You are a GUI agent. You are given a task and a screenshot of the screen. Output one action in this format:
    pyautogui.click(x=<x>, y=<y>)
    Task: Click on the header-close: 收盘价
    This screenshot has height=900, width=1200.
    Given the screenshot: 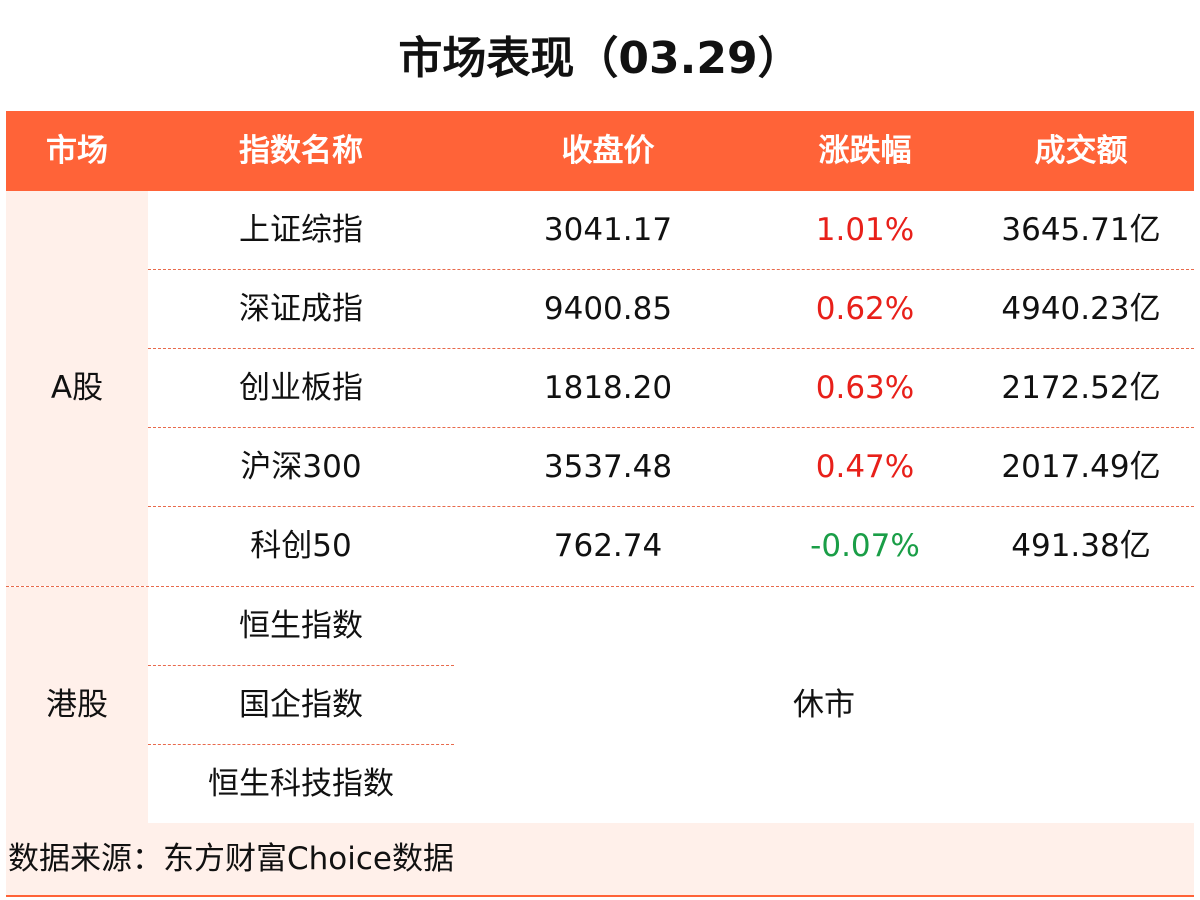 What is the action you would take?
    pyautogui.click(x=608, y=151)
    